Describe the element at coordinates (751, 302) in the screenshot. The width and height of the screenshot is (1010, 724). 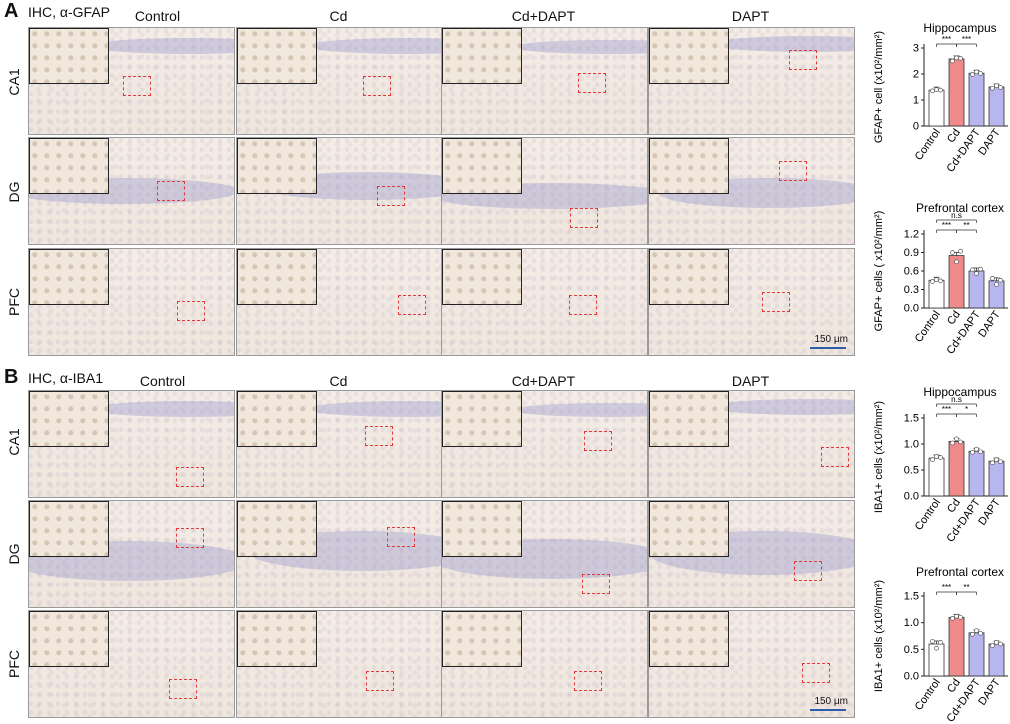
I see `micrograph-a-pfc-dapt: 150 μm` at that location.